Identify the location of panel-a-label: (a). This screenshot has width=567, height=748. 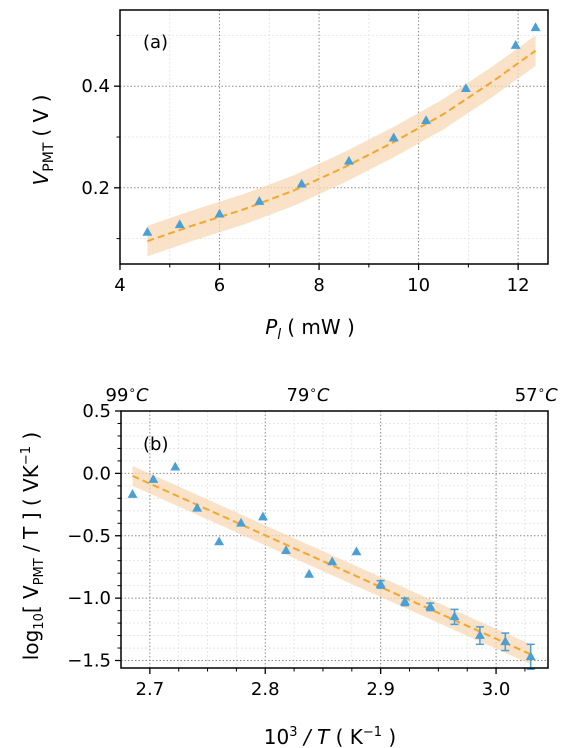
(155, 42).